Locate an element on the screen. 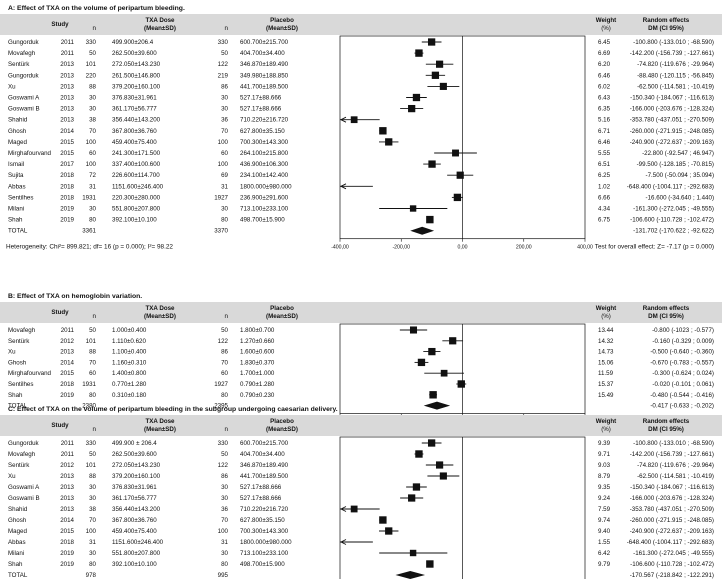 This screenshot has height=584, width=722. study-weight: 6.46 is located at coordinates (604, 142).